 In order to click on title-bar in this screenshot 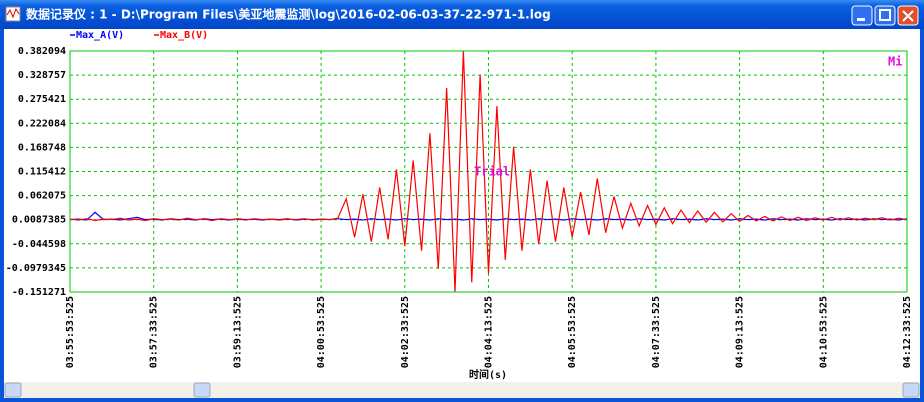, I will do `click(462, 14)`.